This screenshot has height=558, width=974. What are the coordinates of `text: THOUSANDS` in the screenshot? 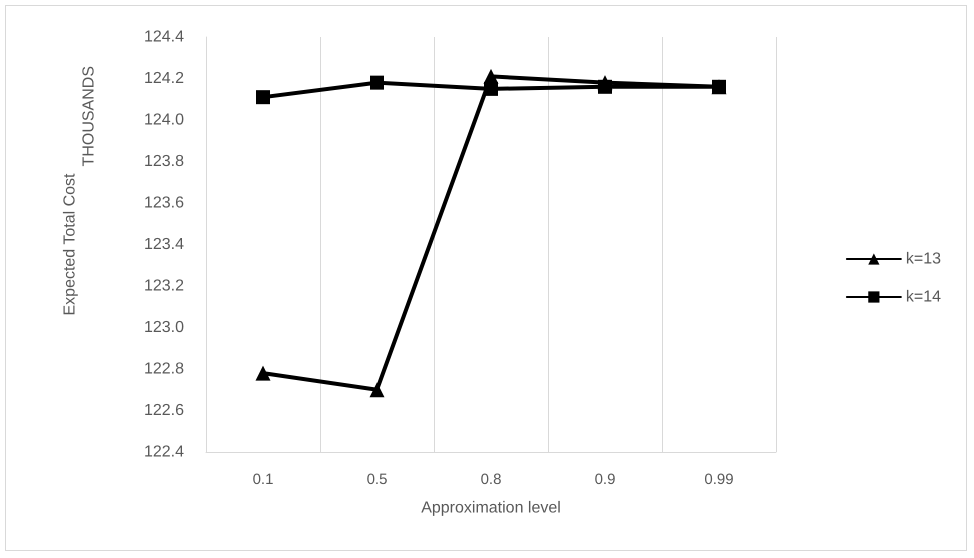 It's located at (89, 116).